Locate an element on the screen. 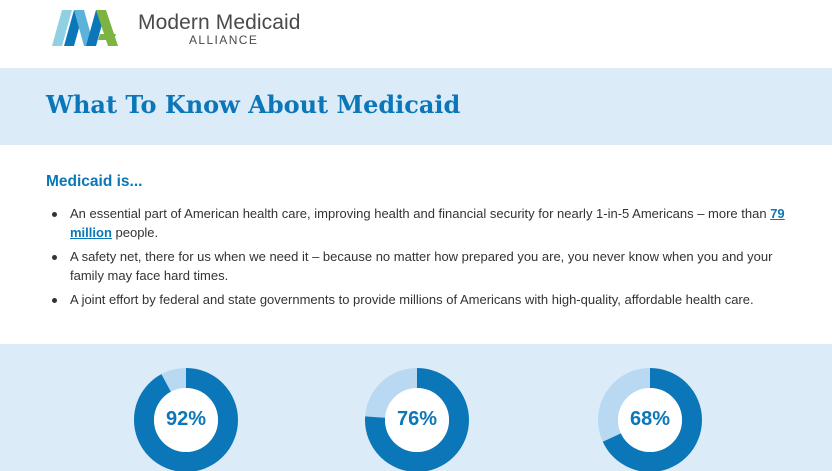  donut-stat: 68% is located at coordinates (650, 418).